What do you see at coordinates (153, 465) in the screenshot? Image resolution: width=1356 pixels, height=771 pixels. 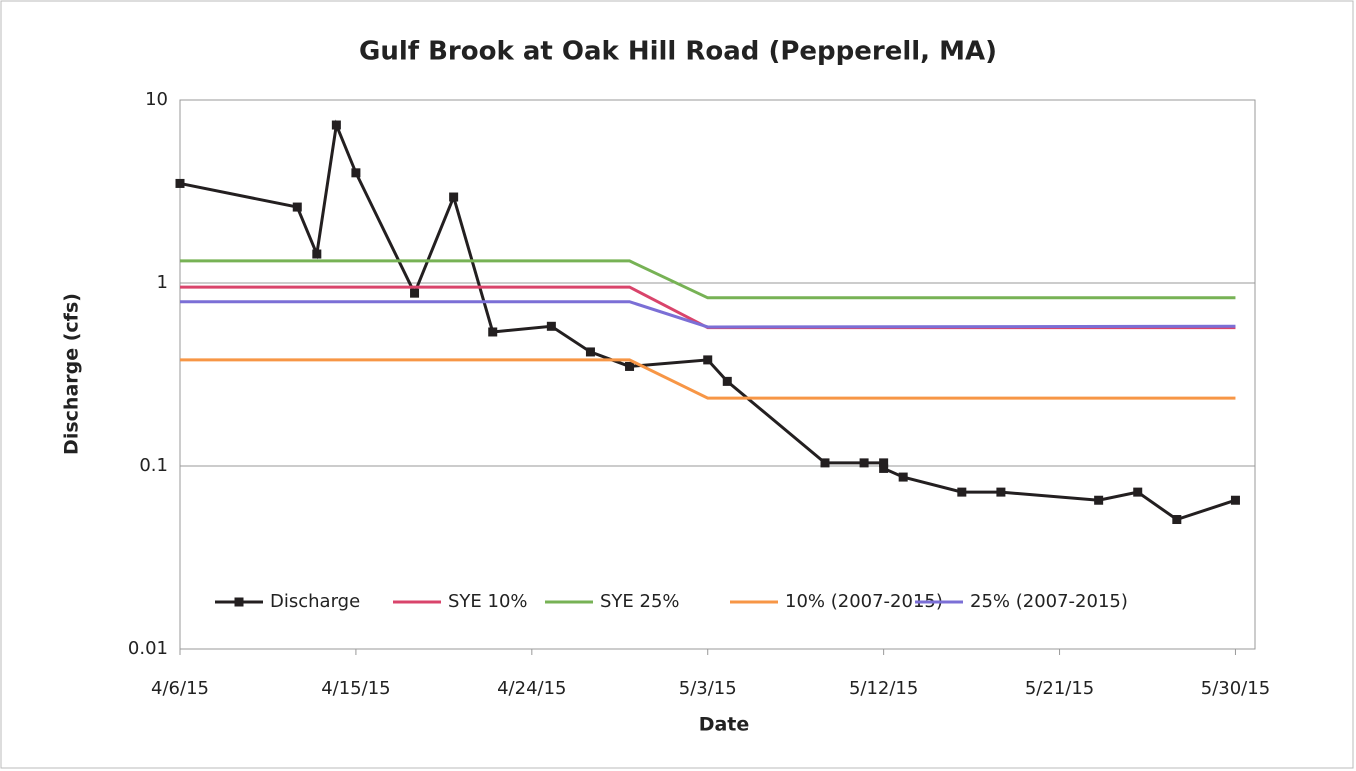 I see `y-tick-label: 0.1` at bounding box center [153, 465].